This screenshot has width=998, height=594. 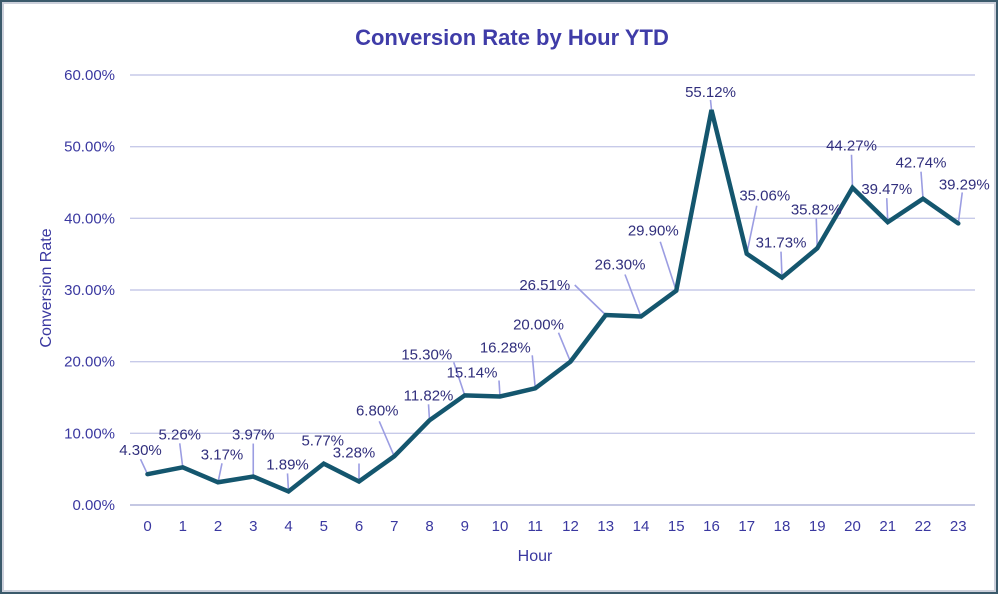 What do you see at coordinates (958, 526) in the screenshot?
I see `x-tick-label: 23` at bounding box center [958, 526].